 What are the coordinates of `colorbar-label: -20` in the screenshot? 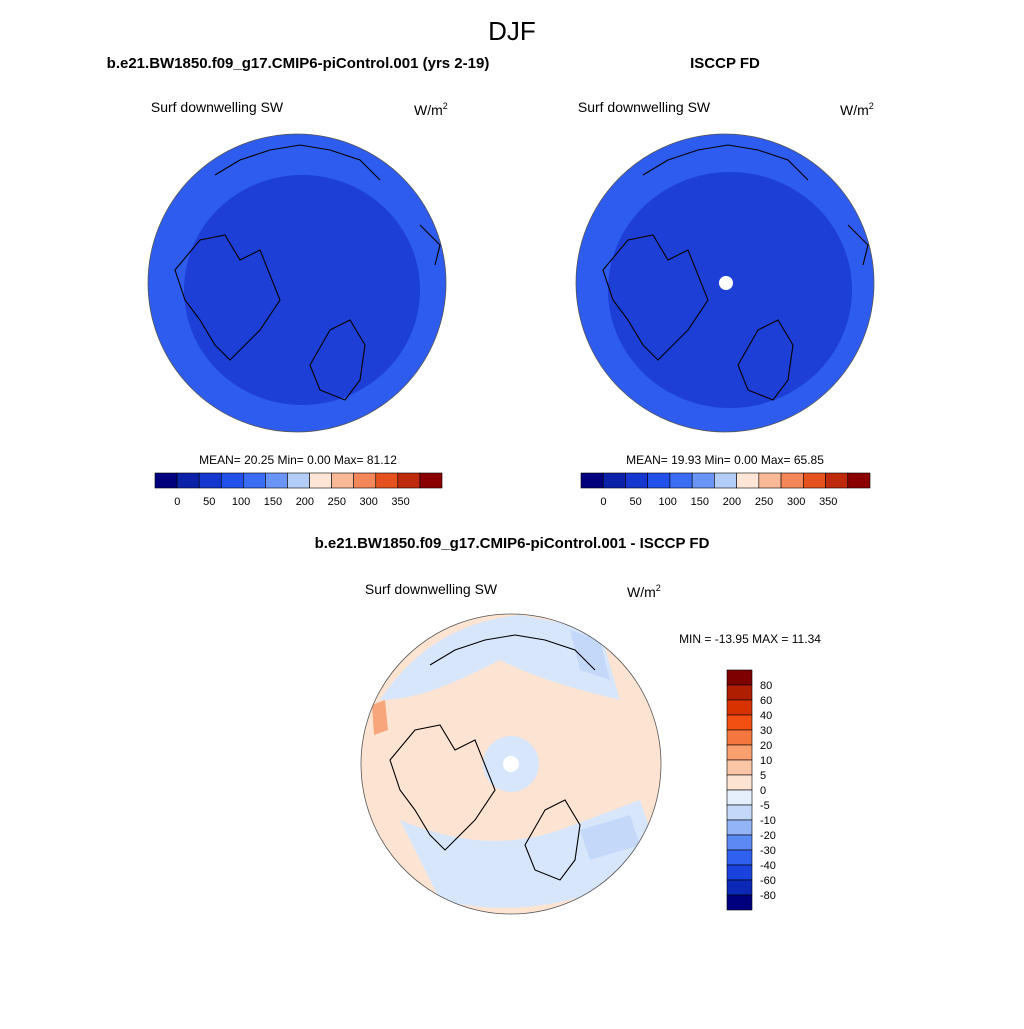 It's located at (768, 836).